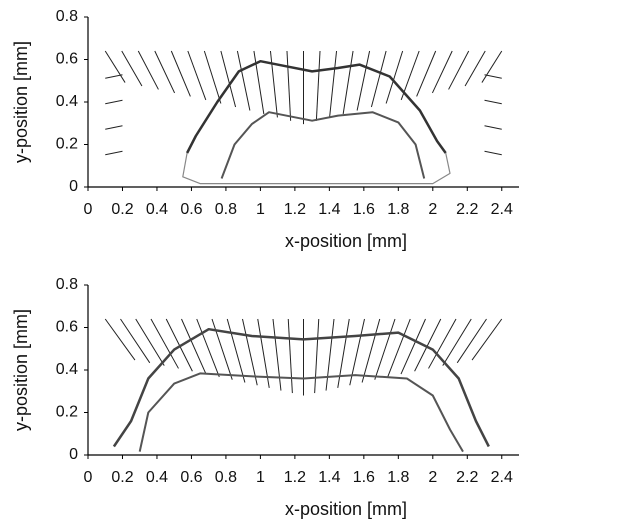 The height and width of the screenshot is (519, 625). What do you see at coordinates (316, 168) in the screenshot?
I see `outline` at bounding box center [316, 168].